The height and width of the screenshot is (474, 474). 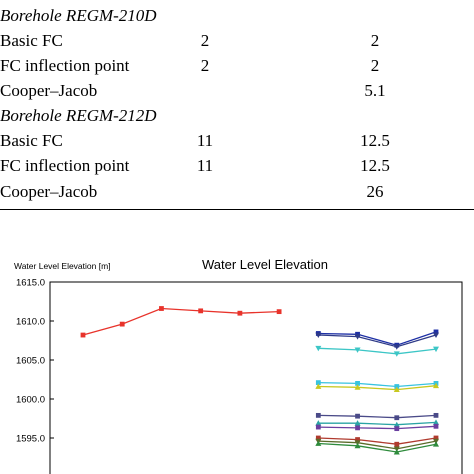 I want to click on chart-title: Water Level Elevation, so click(x=265, y=264).